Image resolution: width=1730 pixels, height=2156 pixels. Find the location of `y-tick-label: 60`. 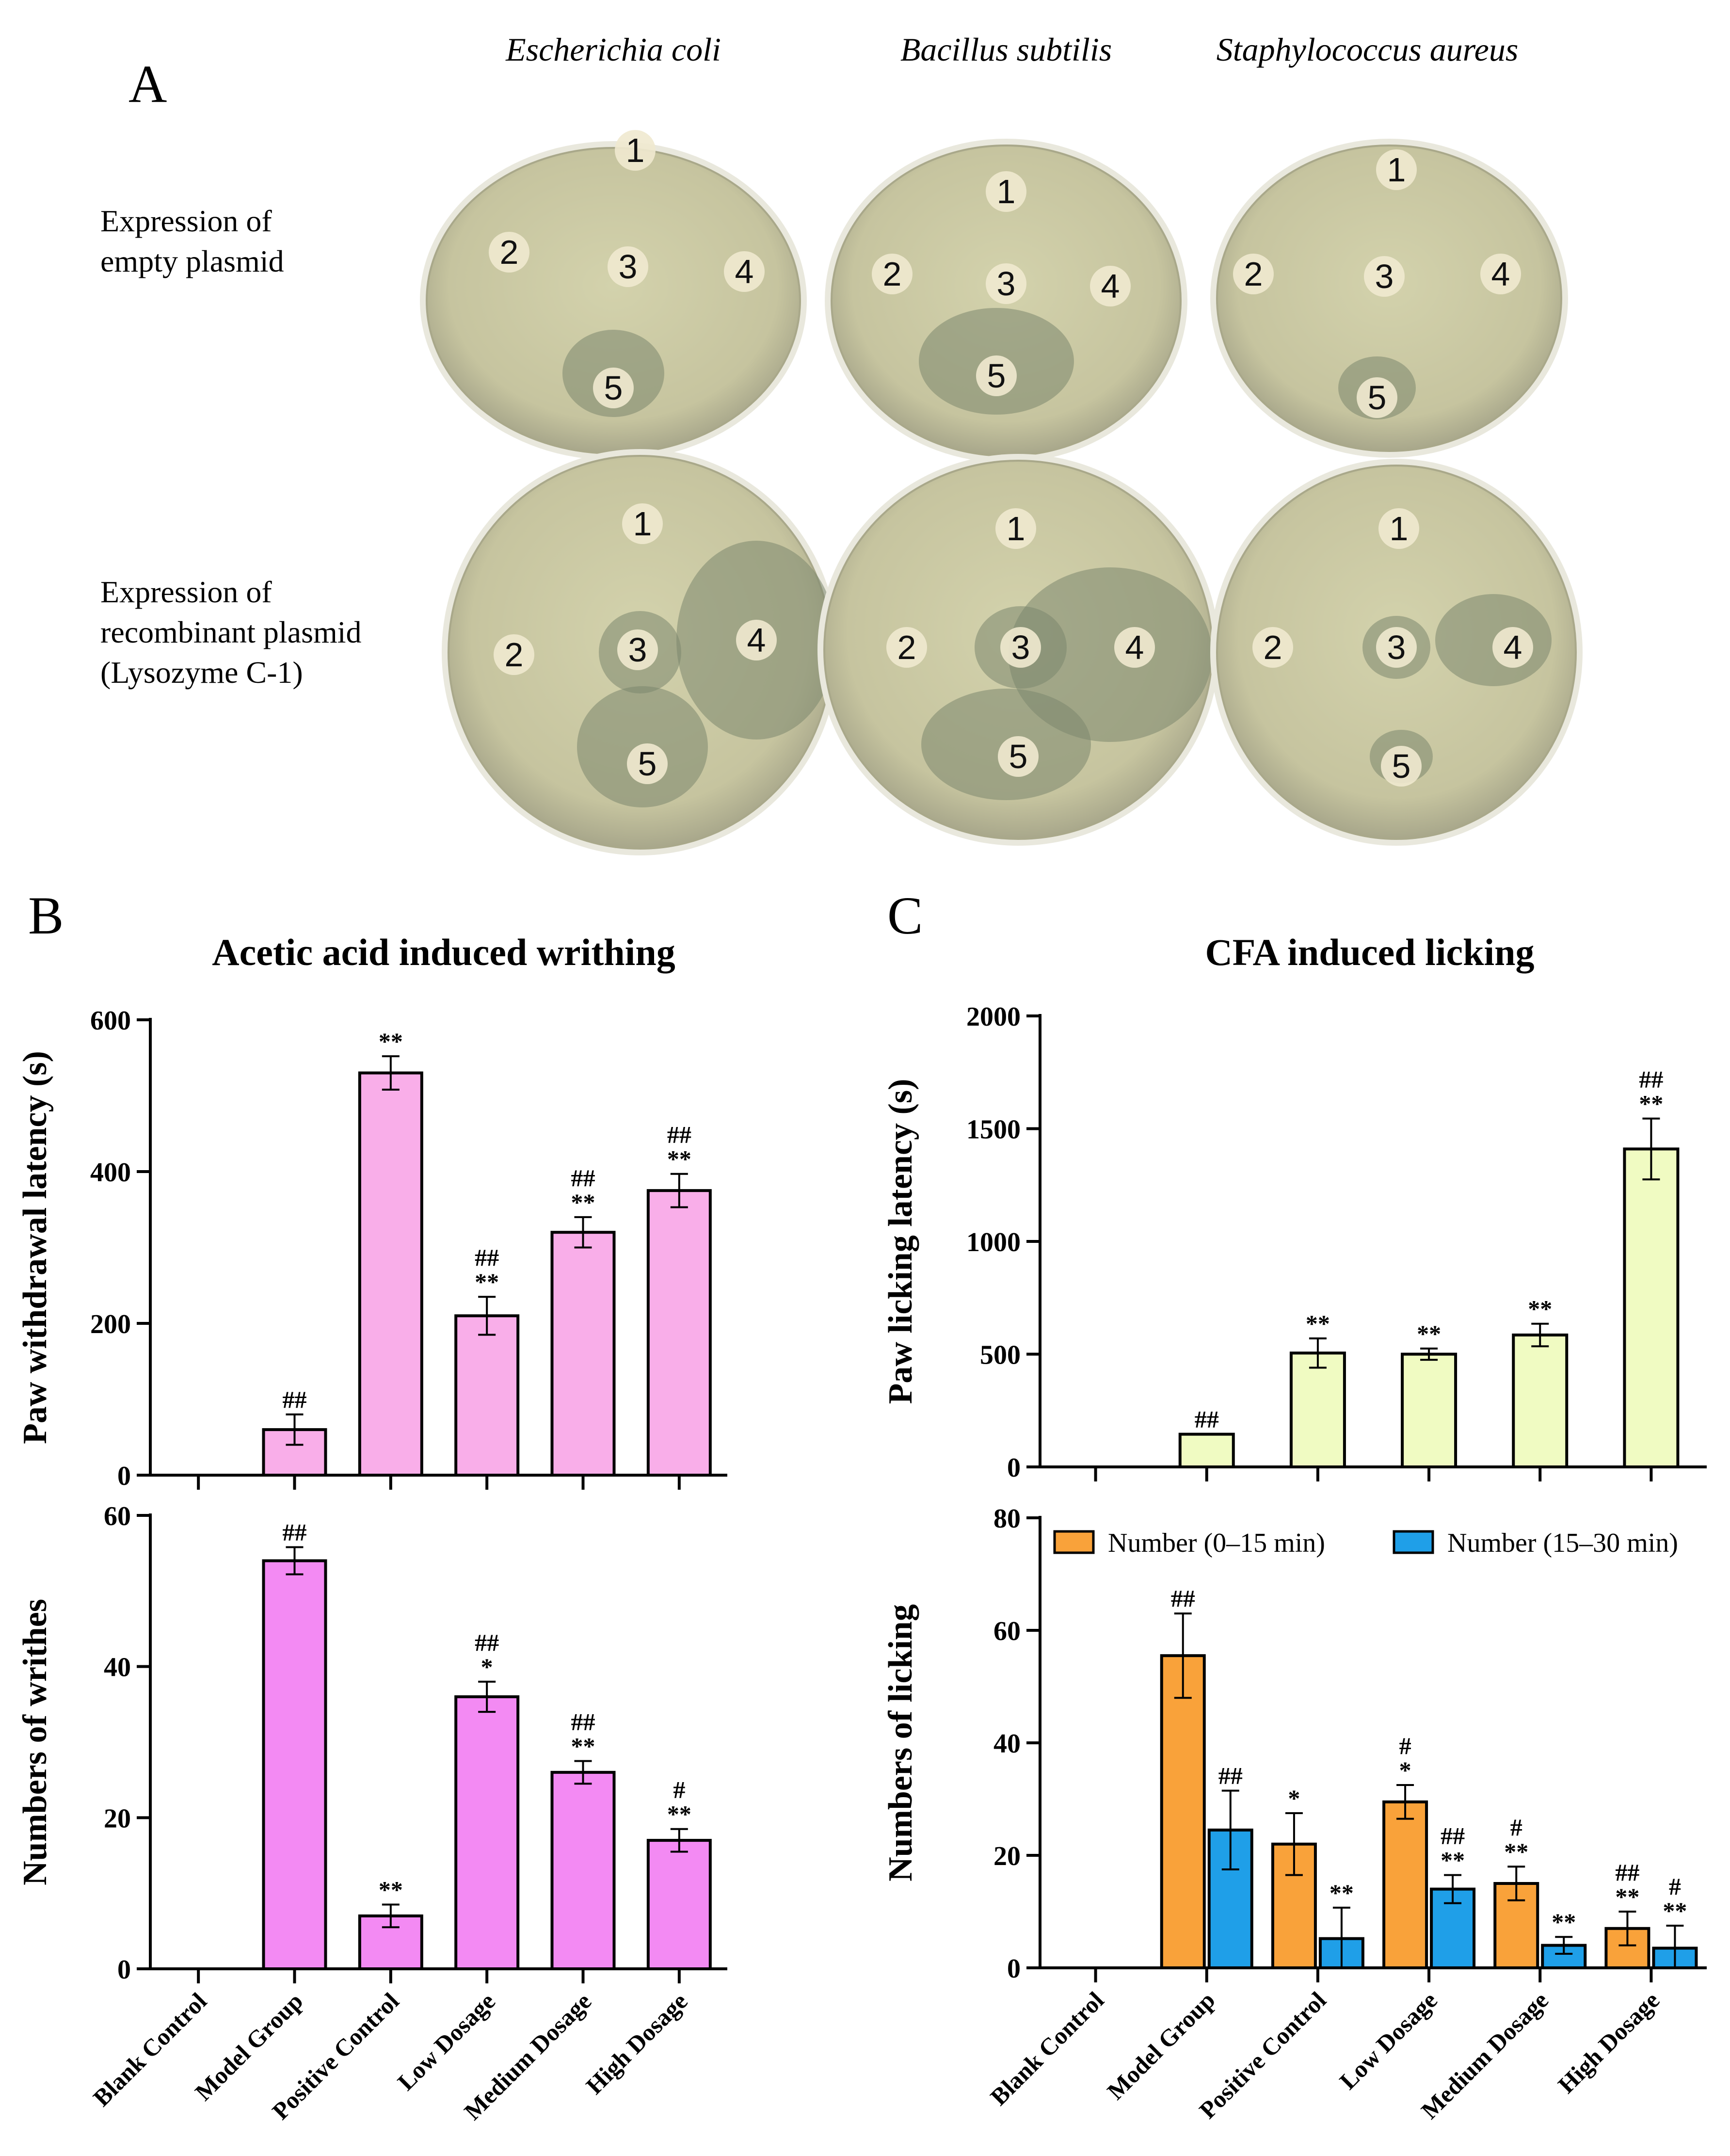

y-tick-label: 60 is located at coordinates (117, 1516).